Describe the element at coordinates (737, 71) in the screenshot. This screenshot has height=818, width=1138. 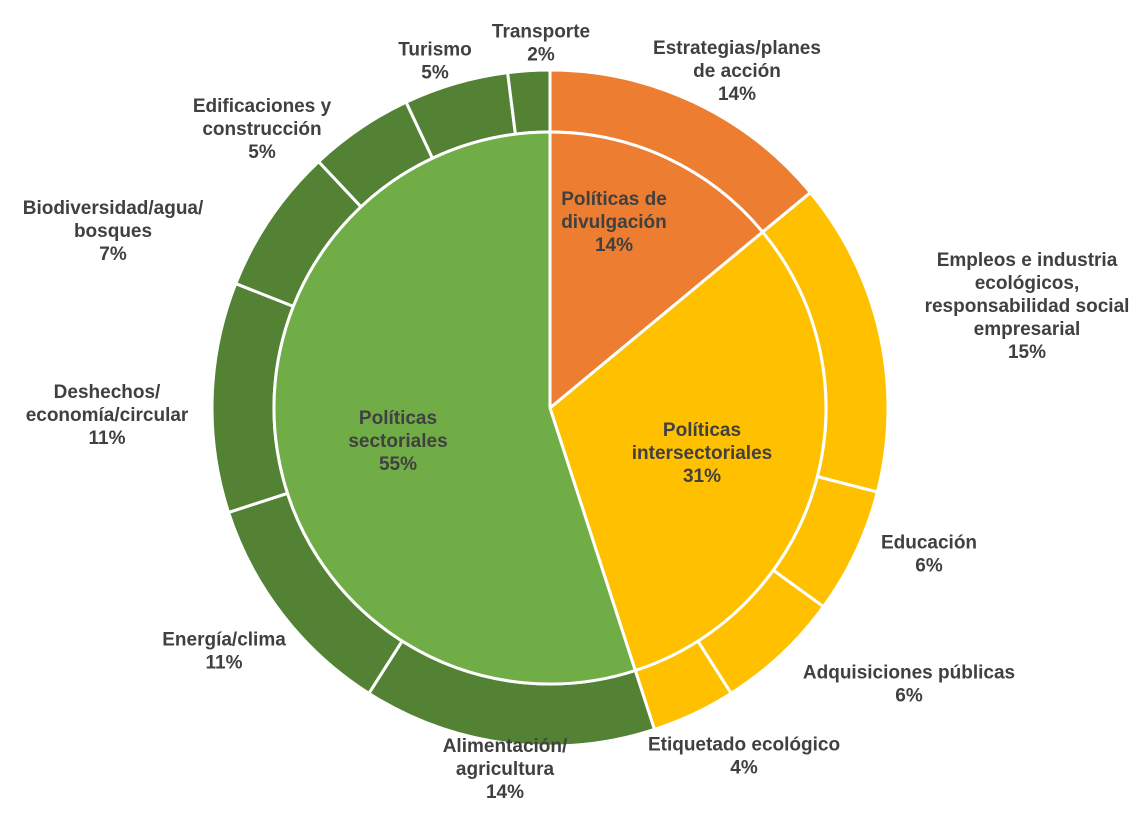
I see `outer-label-estrategias-planes-de-accion: Estrategias/planes de acción 14%` at that location.